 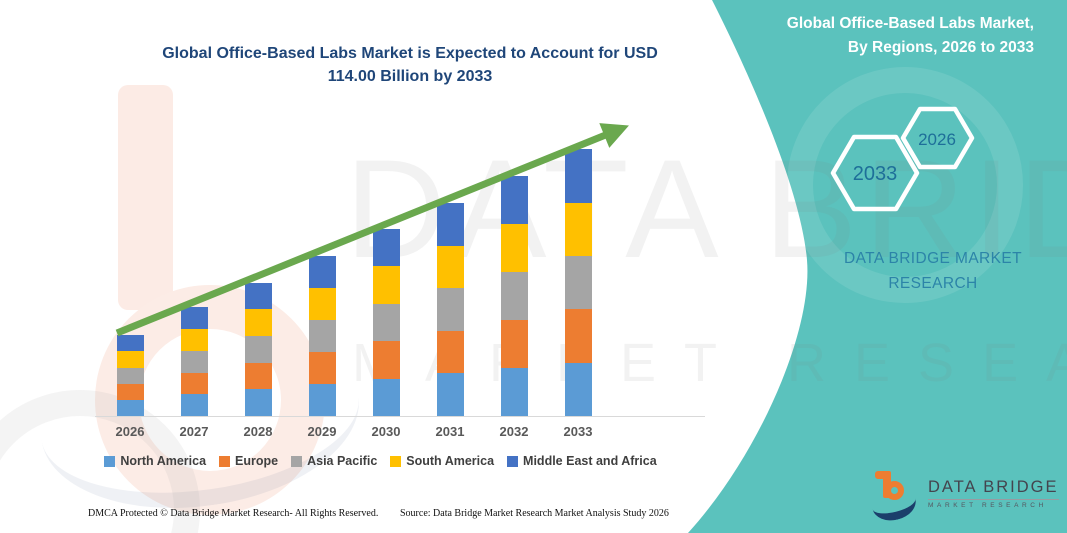 What do you see at coordinates (163, 461) in the screenshot?
I see `legend-label: North America` at bounding box center [163, 461].